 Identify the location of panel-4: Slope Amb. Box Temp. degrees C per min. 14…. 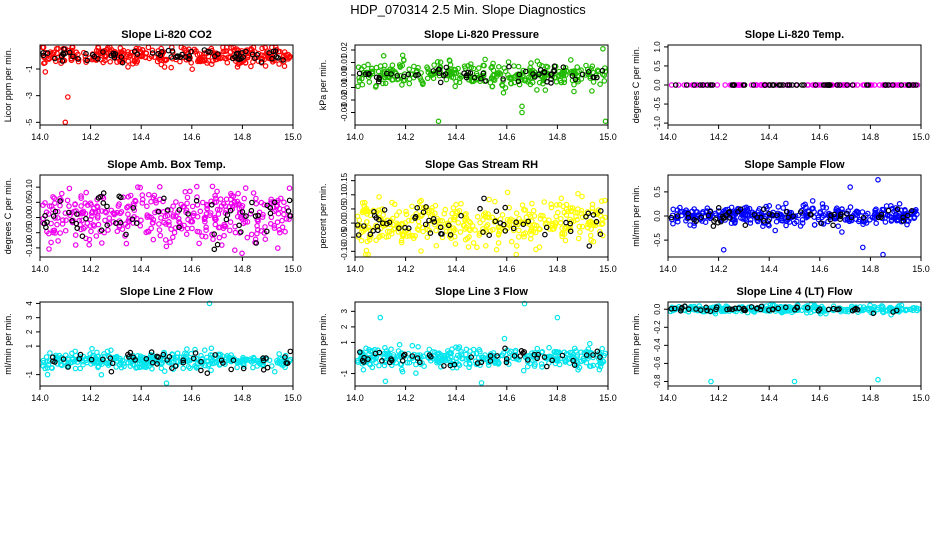
(152, 216).